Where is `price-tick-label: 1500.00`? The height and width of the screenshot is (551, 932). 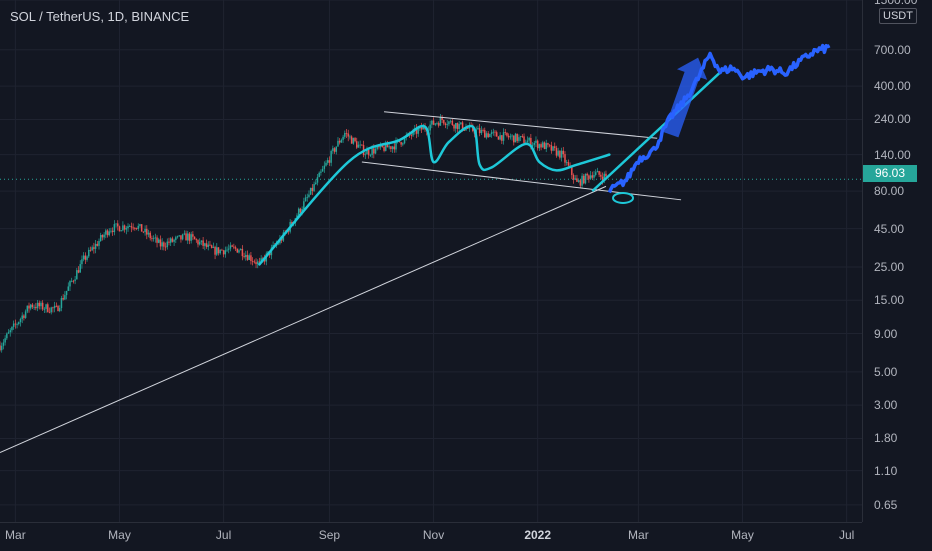 price-tick-label: 1500.00 is located at coordinates (896, 3).